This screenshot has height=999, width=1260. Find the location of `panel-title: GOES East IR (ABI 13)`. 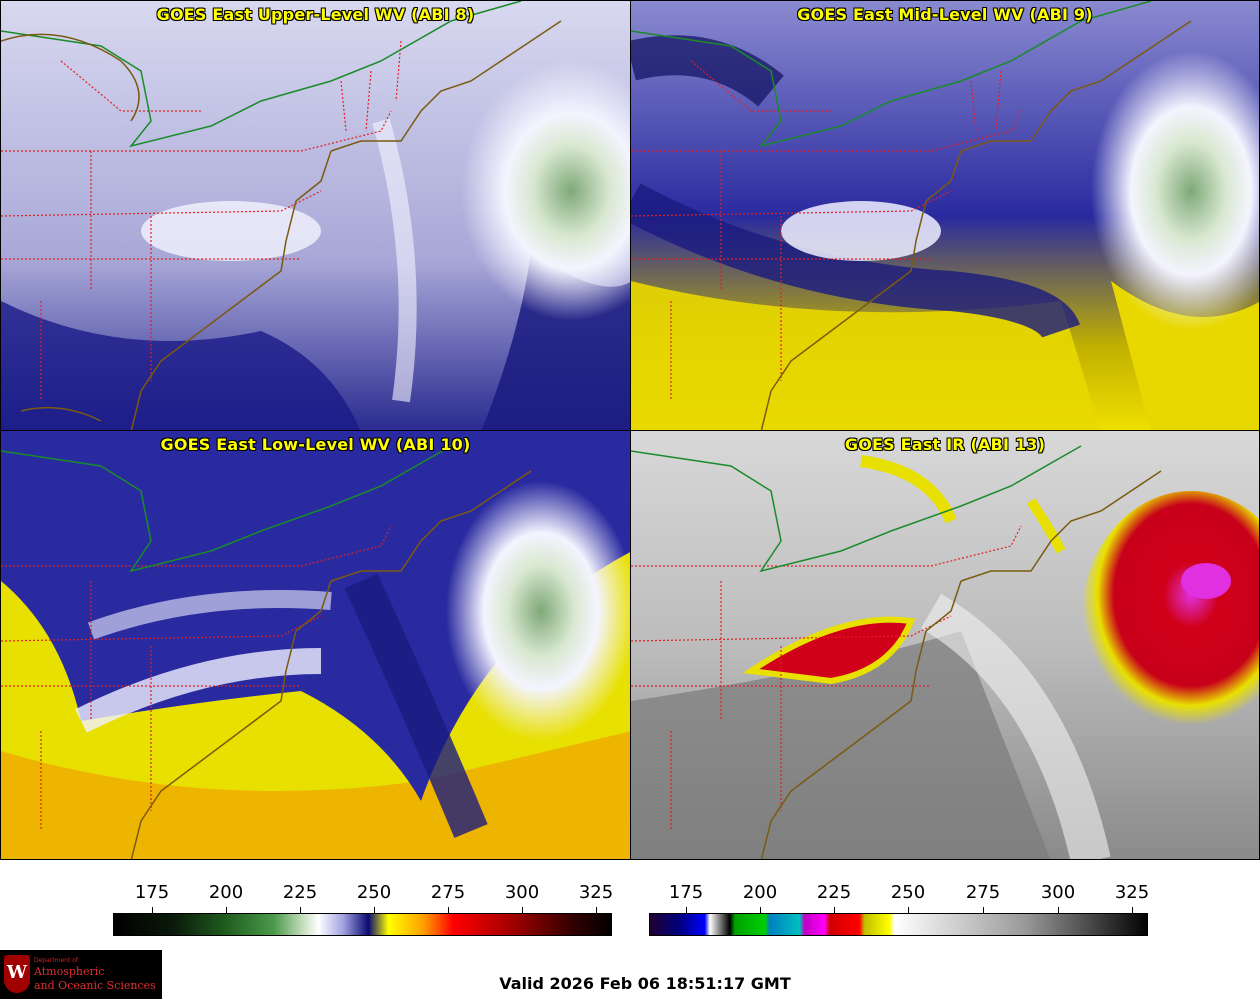

panel-title: GOES East IR (ABI 13) is located at coordinates (945, 444).